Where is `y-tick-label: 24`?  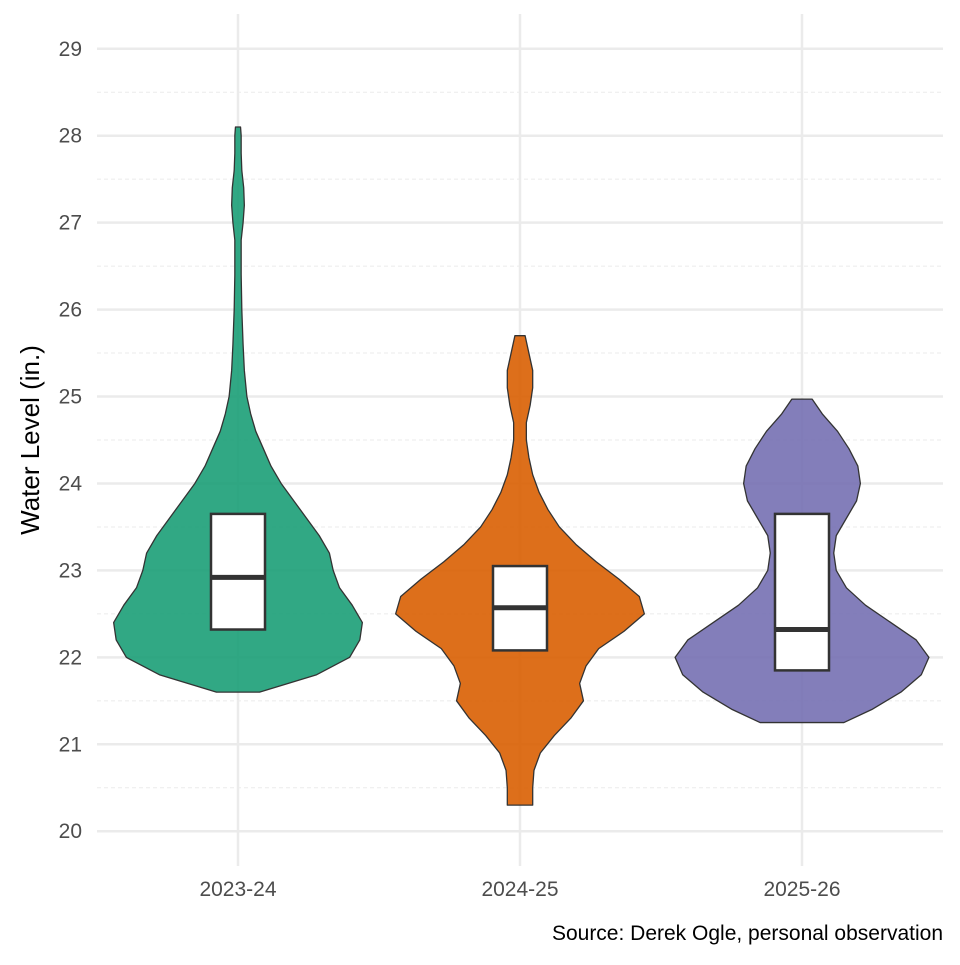 y-tick-label: 24 is located at coordinates (71, 483).